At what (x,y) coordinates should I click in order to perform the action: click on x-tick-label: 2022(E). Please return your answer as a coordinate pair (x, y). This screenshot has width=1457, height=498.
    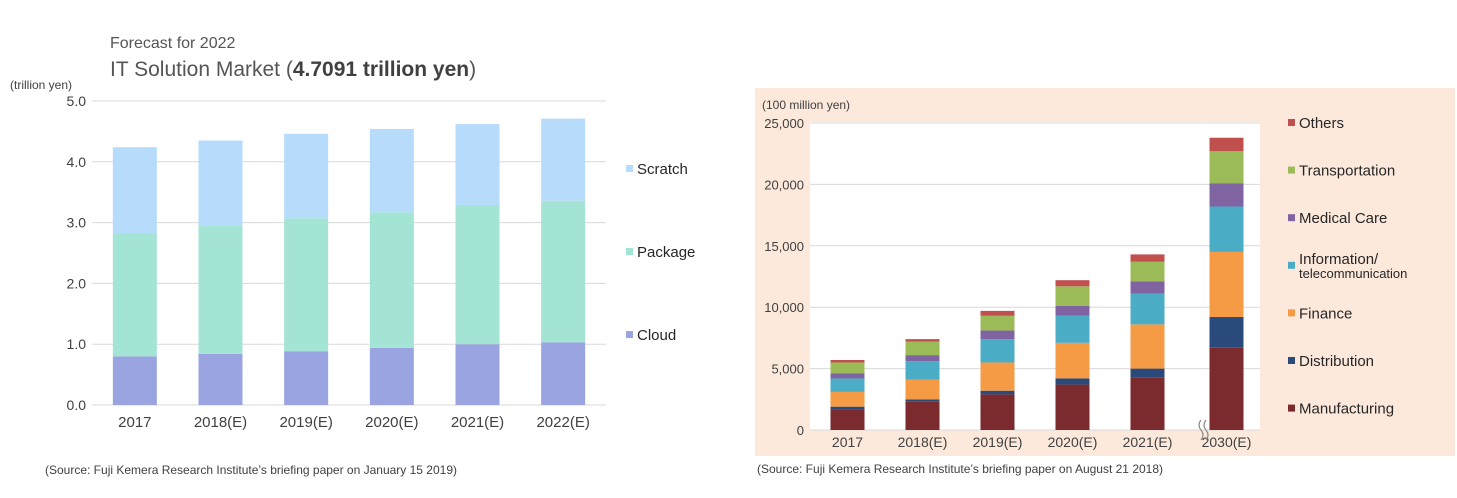
    Looking at the image, I should click on (562, 422).